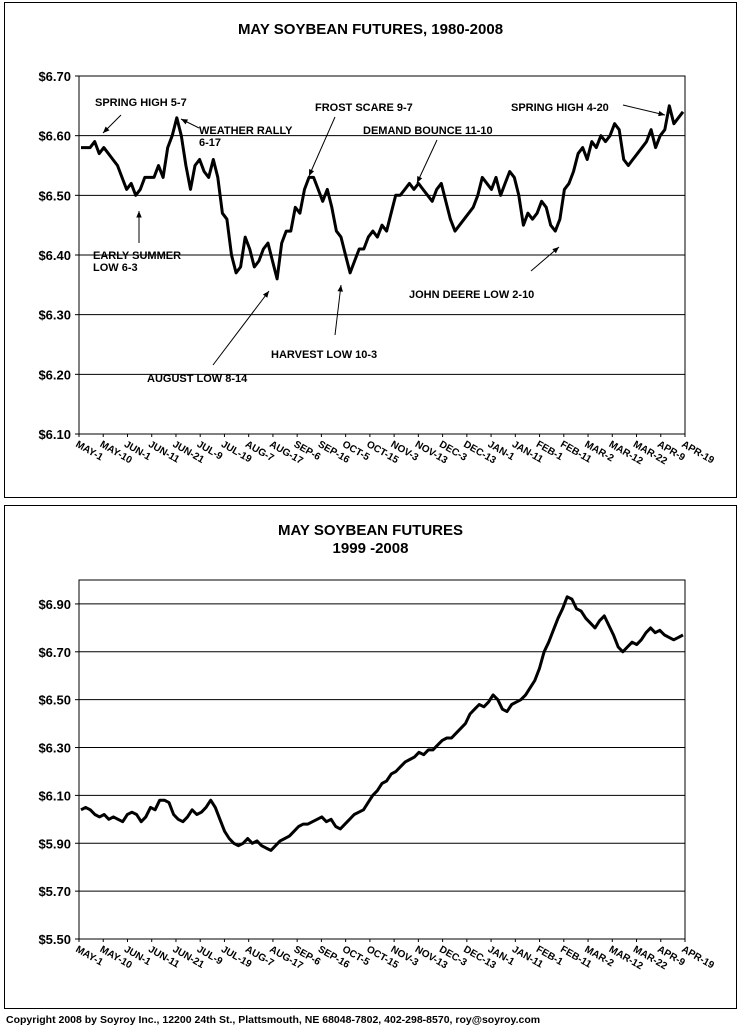 Image resolution: width=743 pixels, height=1030 pixels. Describe the element at coordinates (54, 374) in the screenshot. I see `y-tick-label: $6.20` at that location.